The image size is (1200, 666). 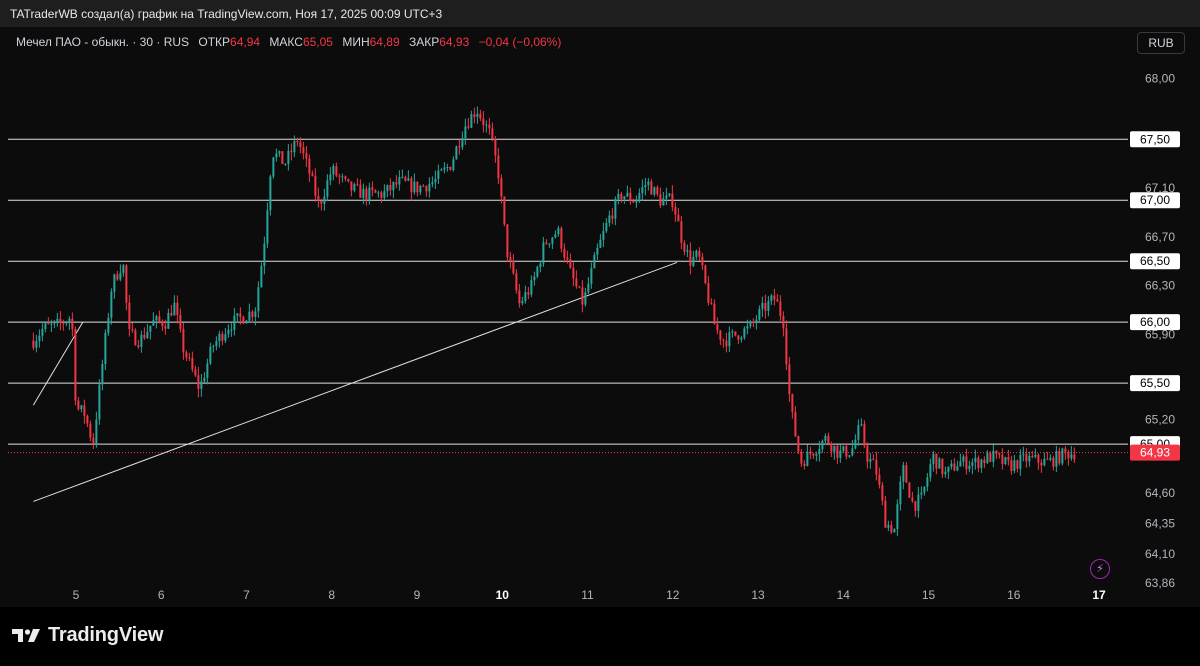 I want to click on last-price-label: 64,93, so click(x=1155, y=453).